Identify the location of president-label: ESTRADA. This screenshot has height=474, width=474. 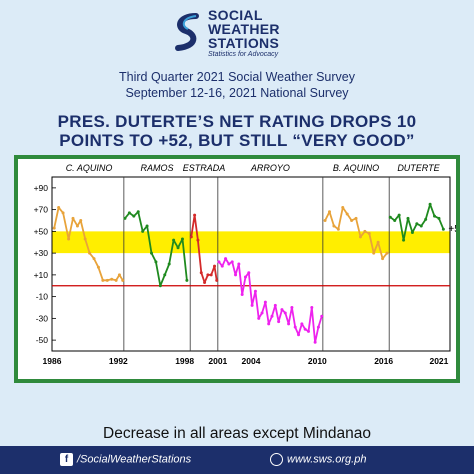
(204, 168).